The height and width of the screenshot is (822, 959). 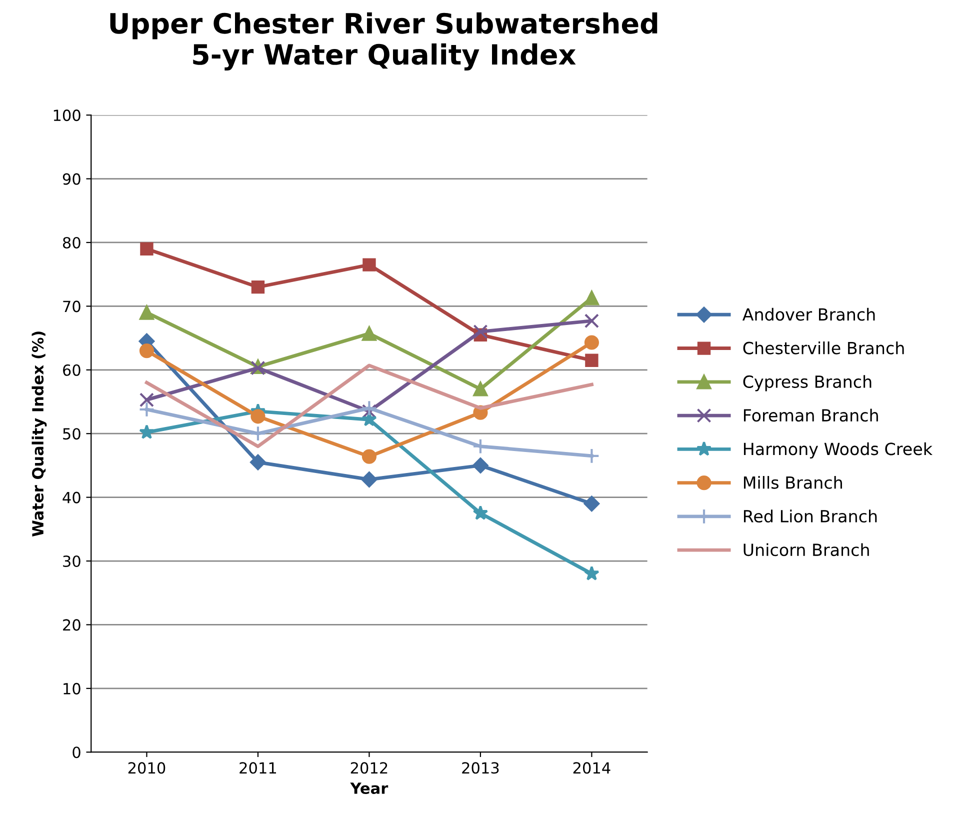 I want to click on chart-title: Upper Chester River Subwatershed 5-yr Water Quality Index, so click(x=384, y=41).